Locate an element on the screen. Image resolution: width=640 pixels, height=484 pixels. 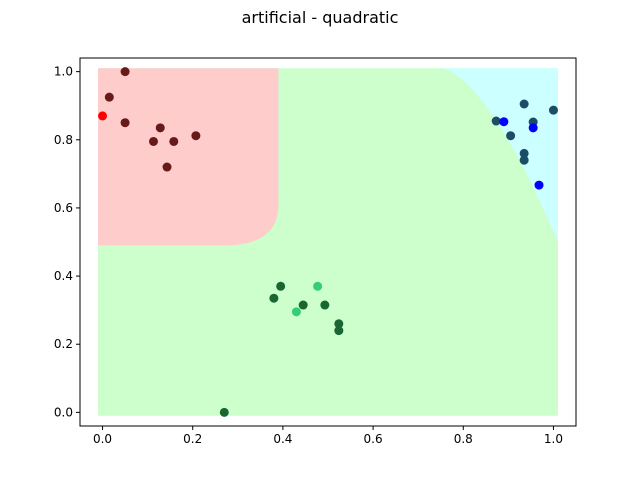
y-tick-label: 0.4 is located at coordinates (63, 276).